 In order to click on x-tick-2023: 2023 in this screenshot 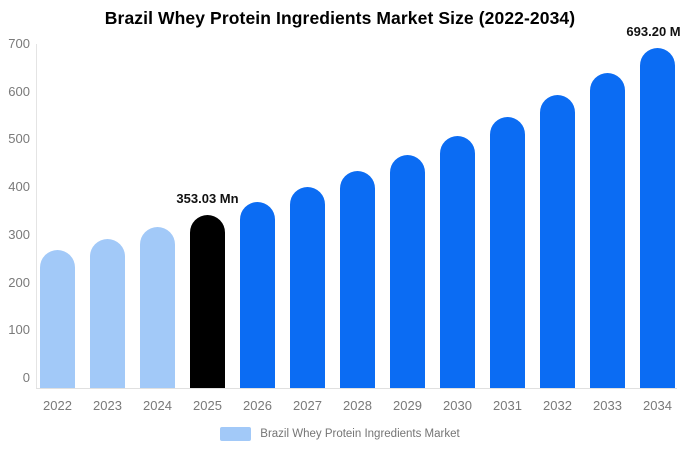, I will do `click(107, 405)`.